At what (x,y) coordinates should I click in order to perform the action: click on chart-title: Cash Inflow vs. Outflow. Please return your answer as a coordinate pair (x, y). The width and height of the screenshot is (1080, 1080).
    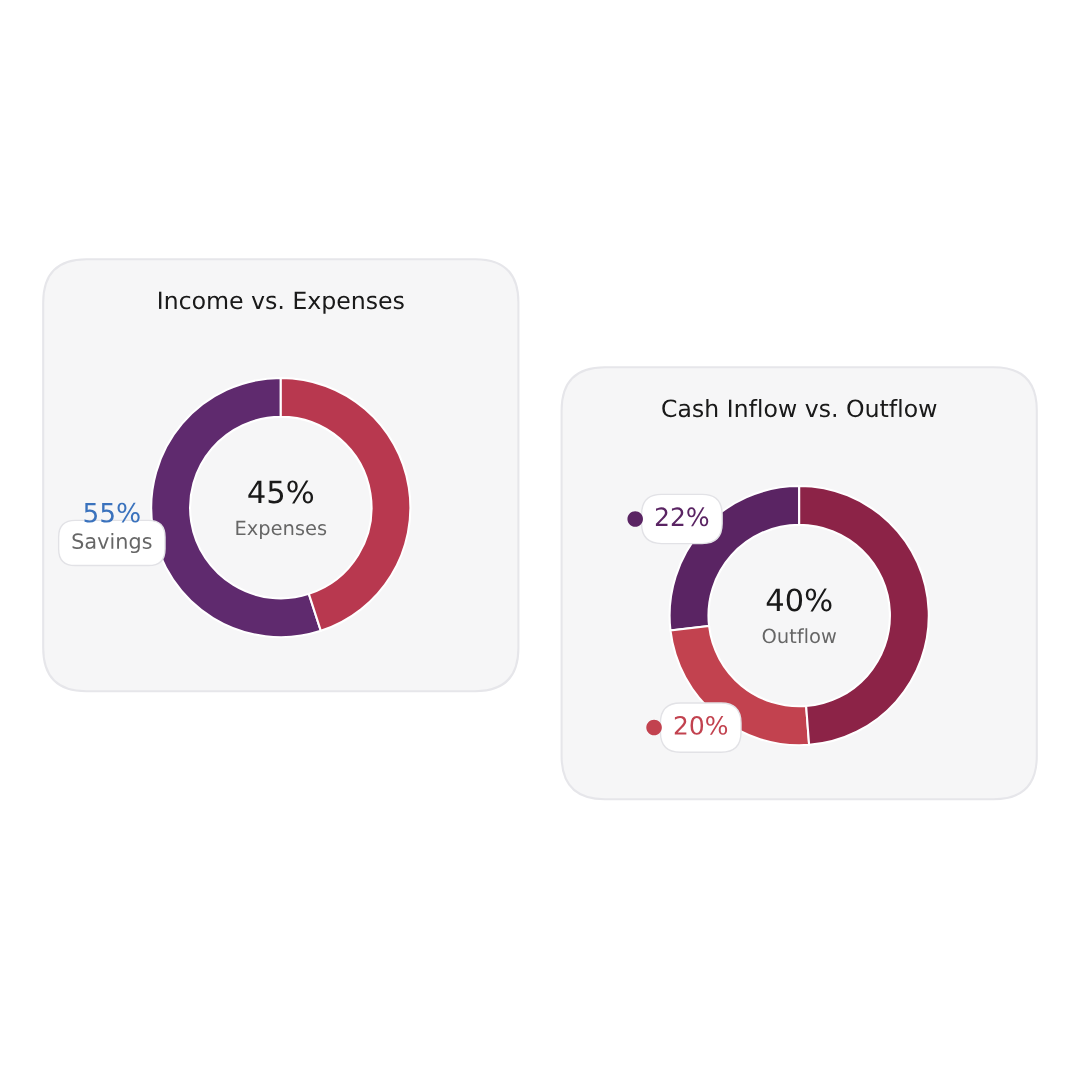
    Looking at the image, I should click on (799, 408).